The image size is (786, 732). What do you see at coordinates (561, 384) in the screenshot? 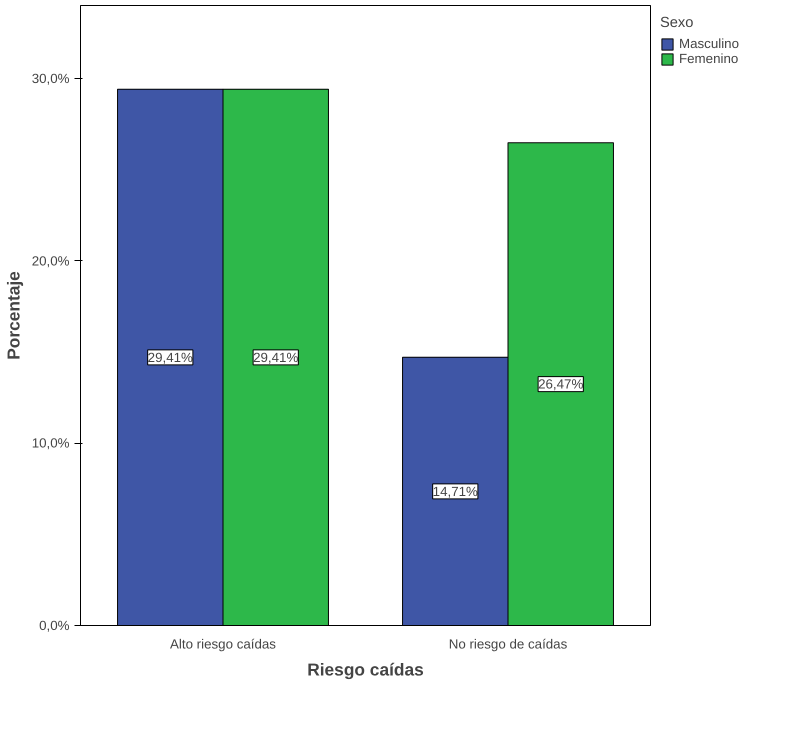
I see `data-label: 26,47%` at bounding box center [561, 384].